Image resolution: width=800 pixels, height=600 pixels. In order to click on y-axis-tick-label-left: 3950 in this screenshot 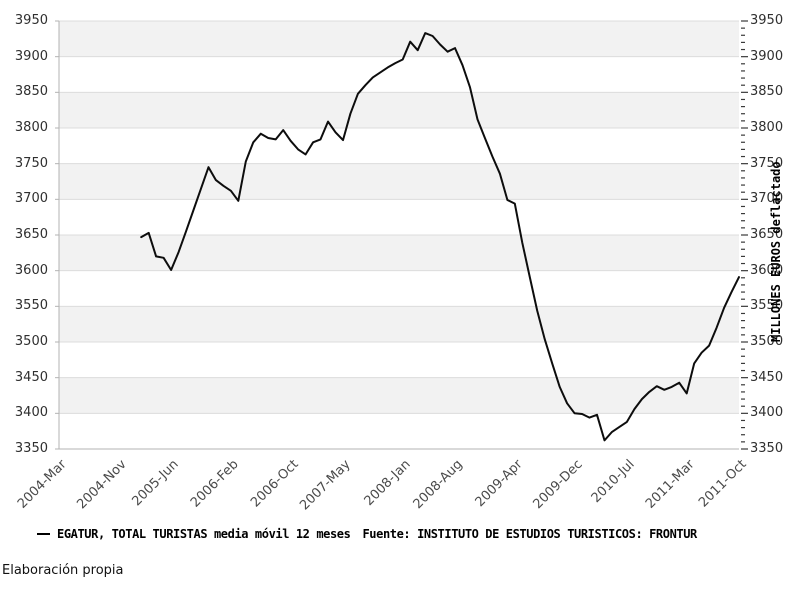, I will do `click(31, 20)`.